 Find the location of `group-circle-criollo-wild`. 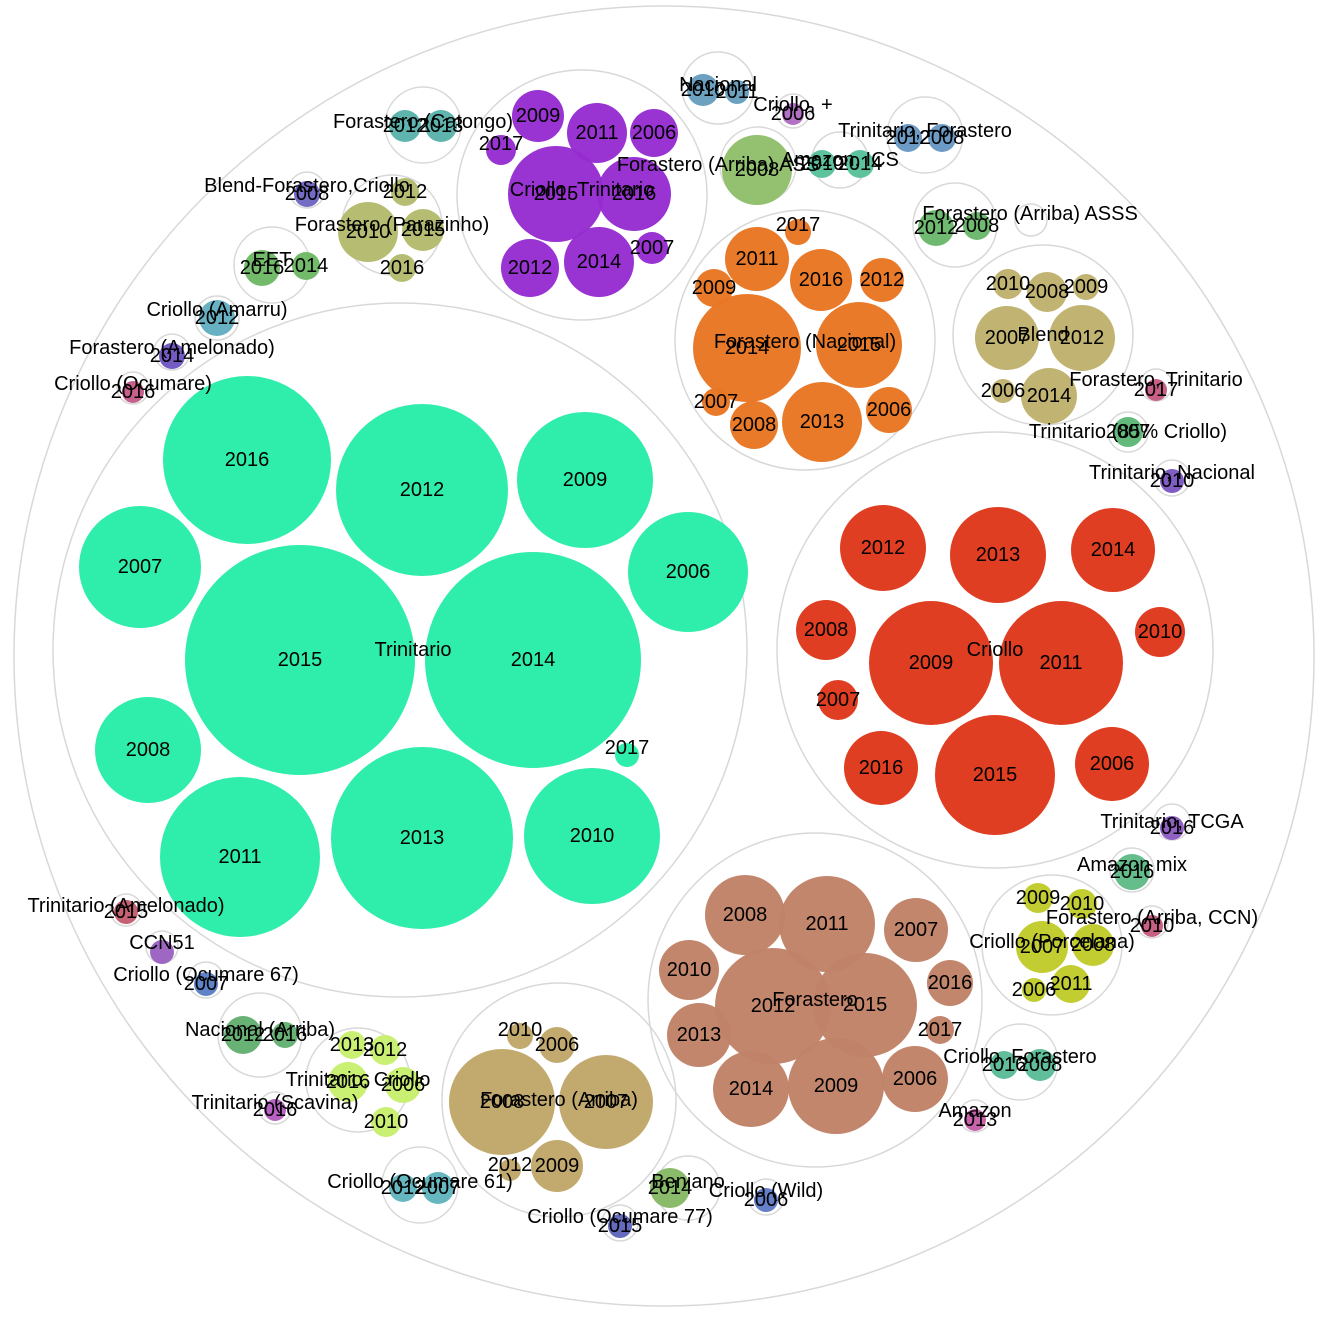

group-circle-criollo-wild is located at coordinates (766, 1197).